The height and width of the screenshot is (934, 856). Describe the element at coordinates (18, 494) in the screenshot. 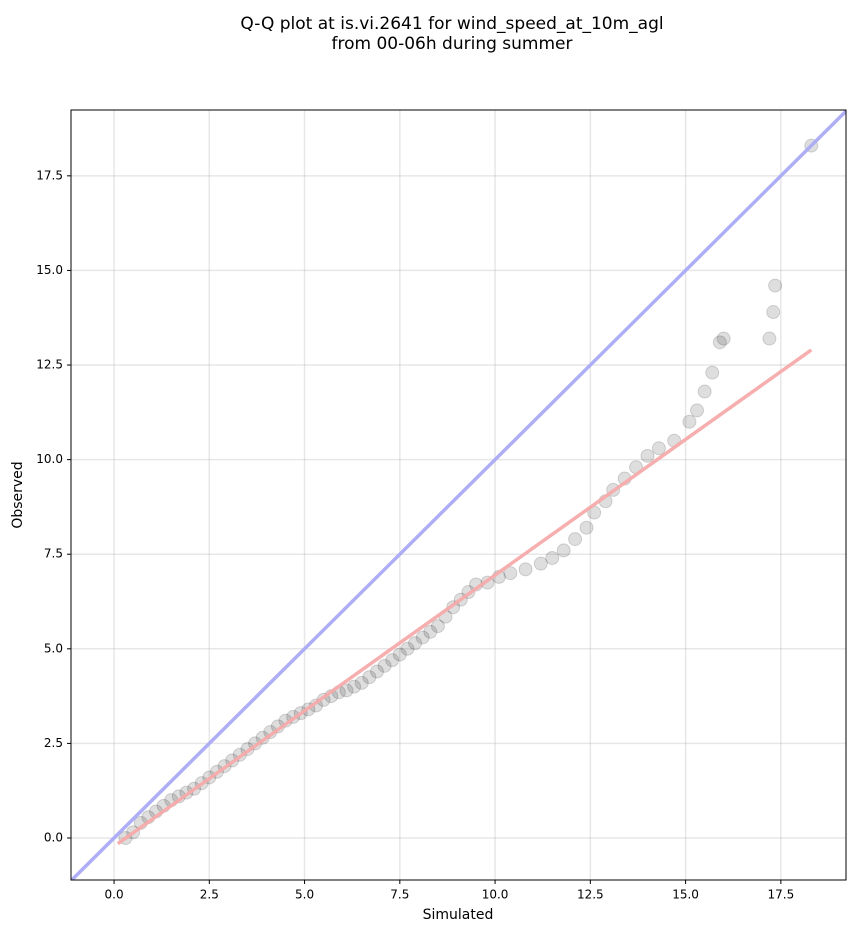

I see `y-axis-label: Observed` at that location.